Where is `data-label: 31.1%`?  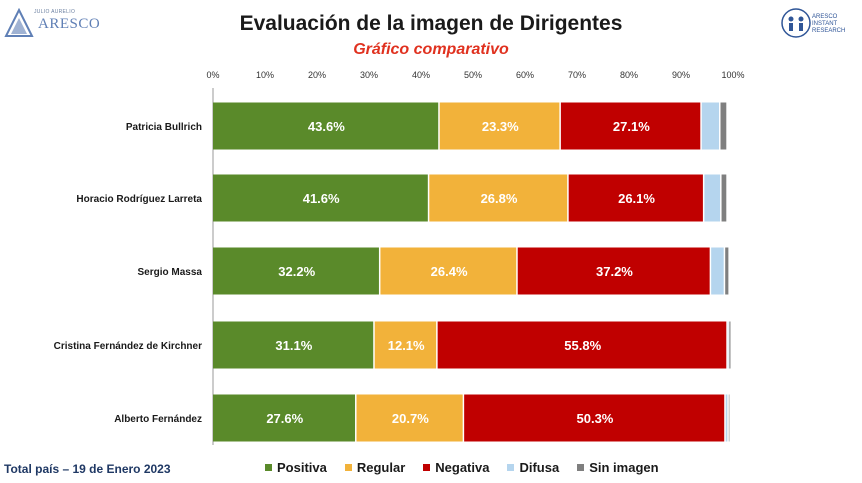
data-label: 31.1% is located at coordinates (293, 345).